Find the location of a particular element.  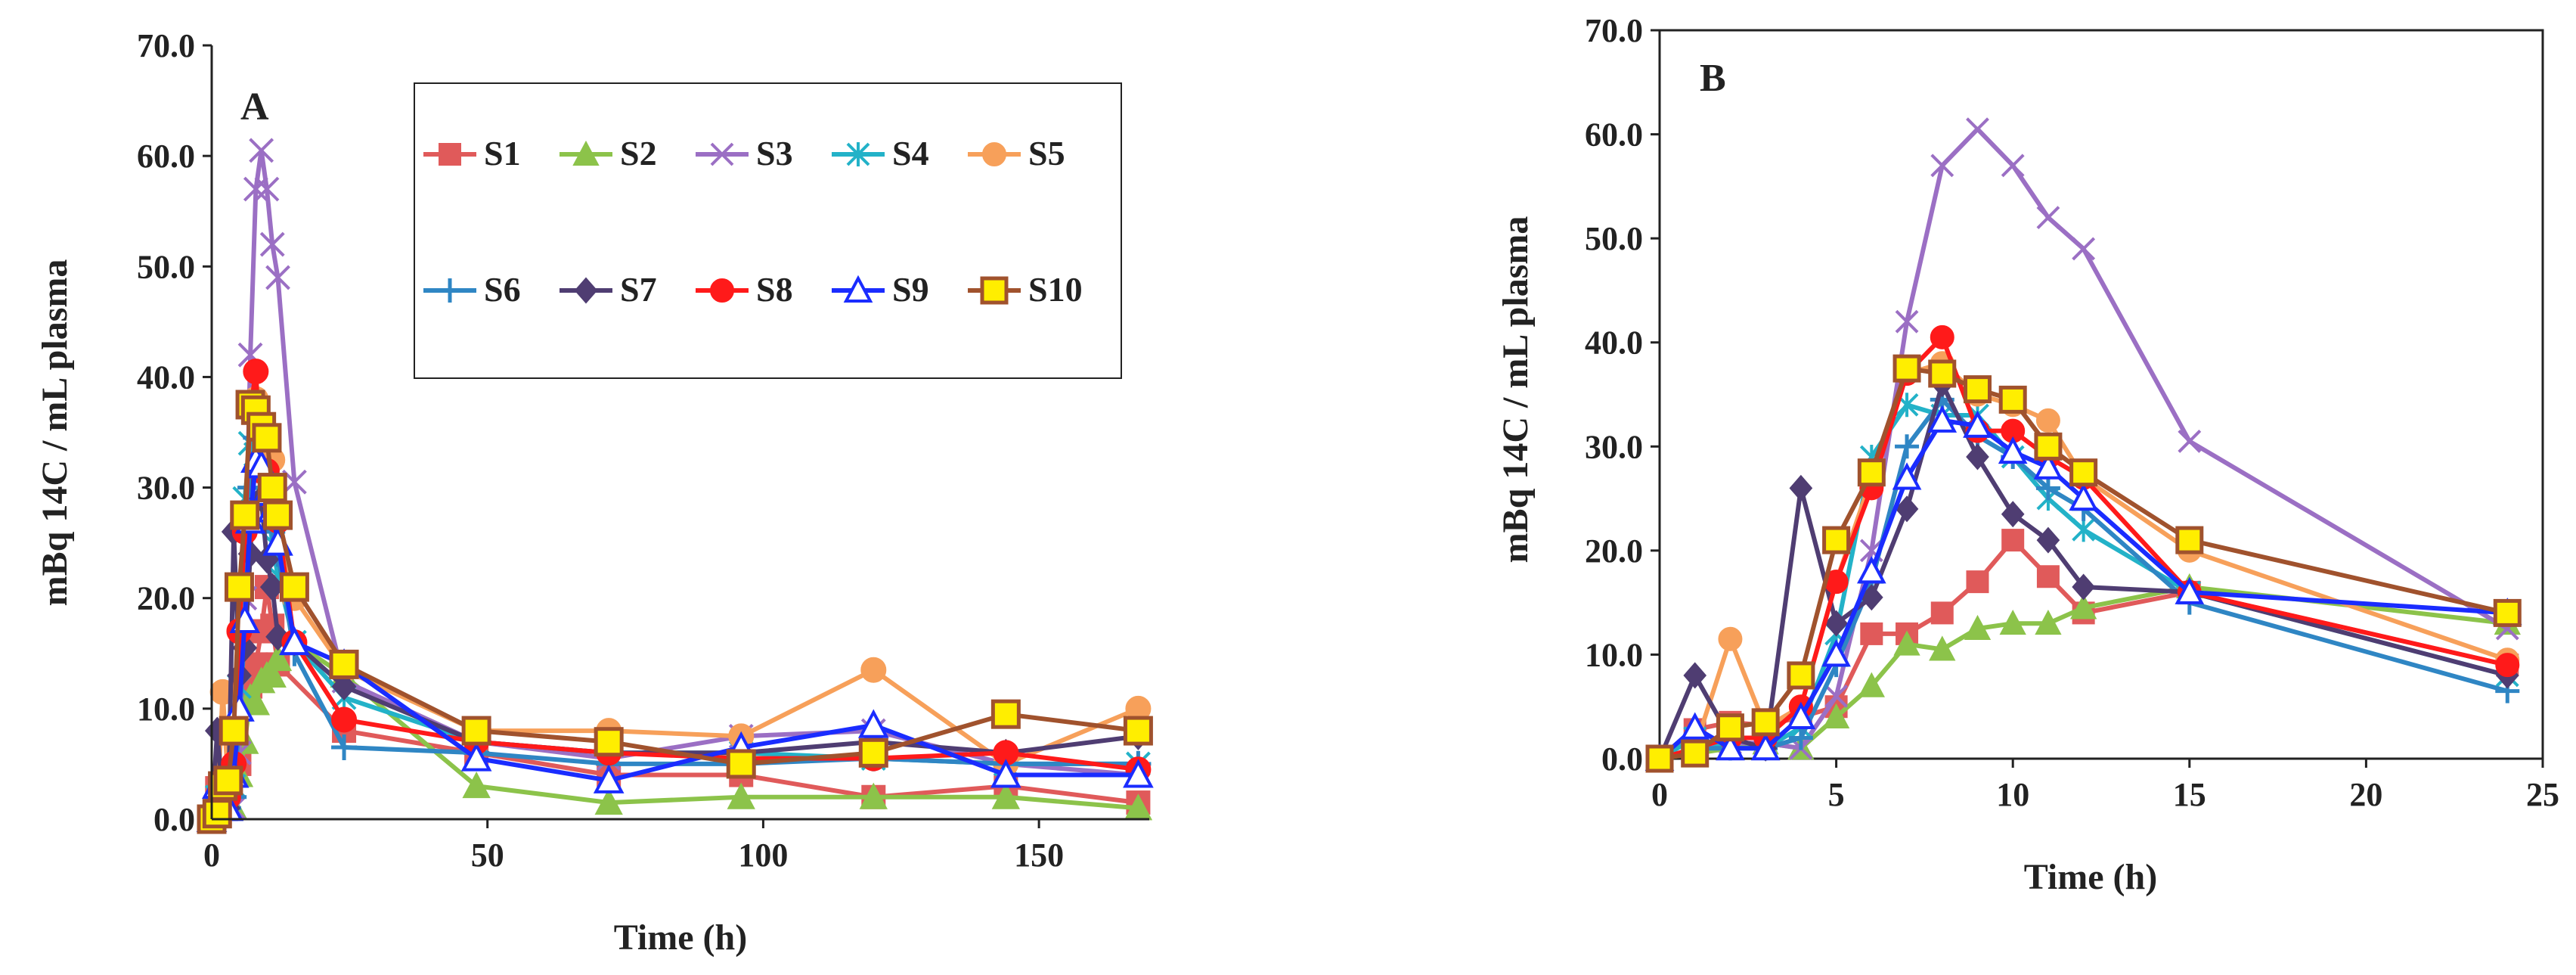

legend-item-s4: S4 is located at coordinates (880, 153).